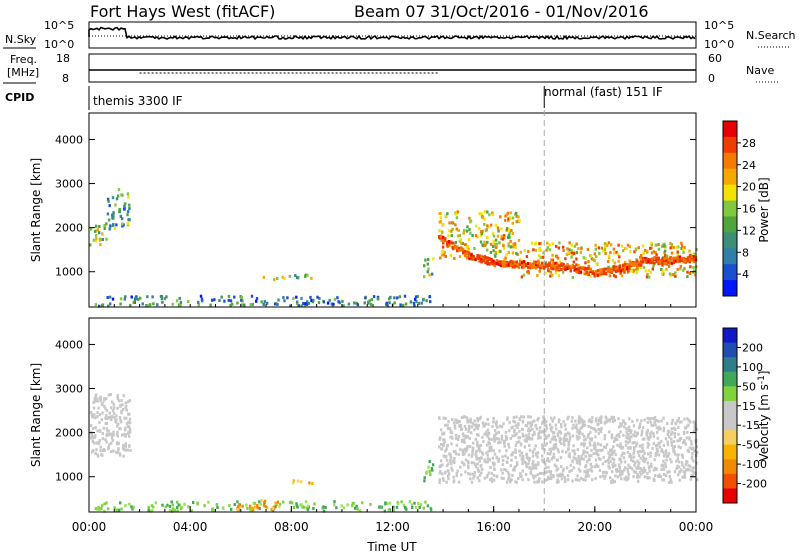 This screenshot has height=554, width=800. Describe the element at coordinates (745, 274) in the screenshot. I see `colorbar-tick-label: 4` at that location.